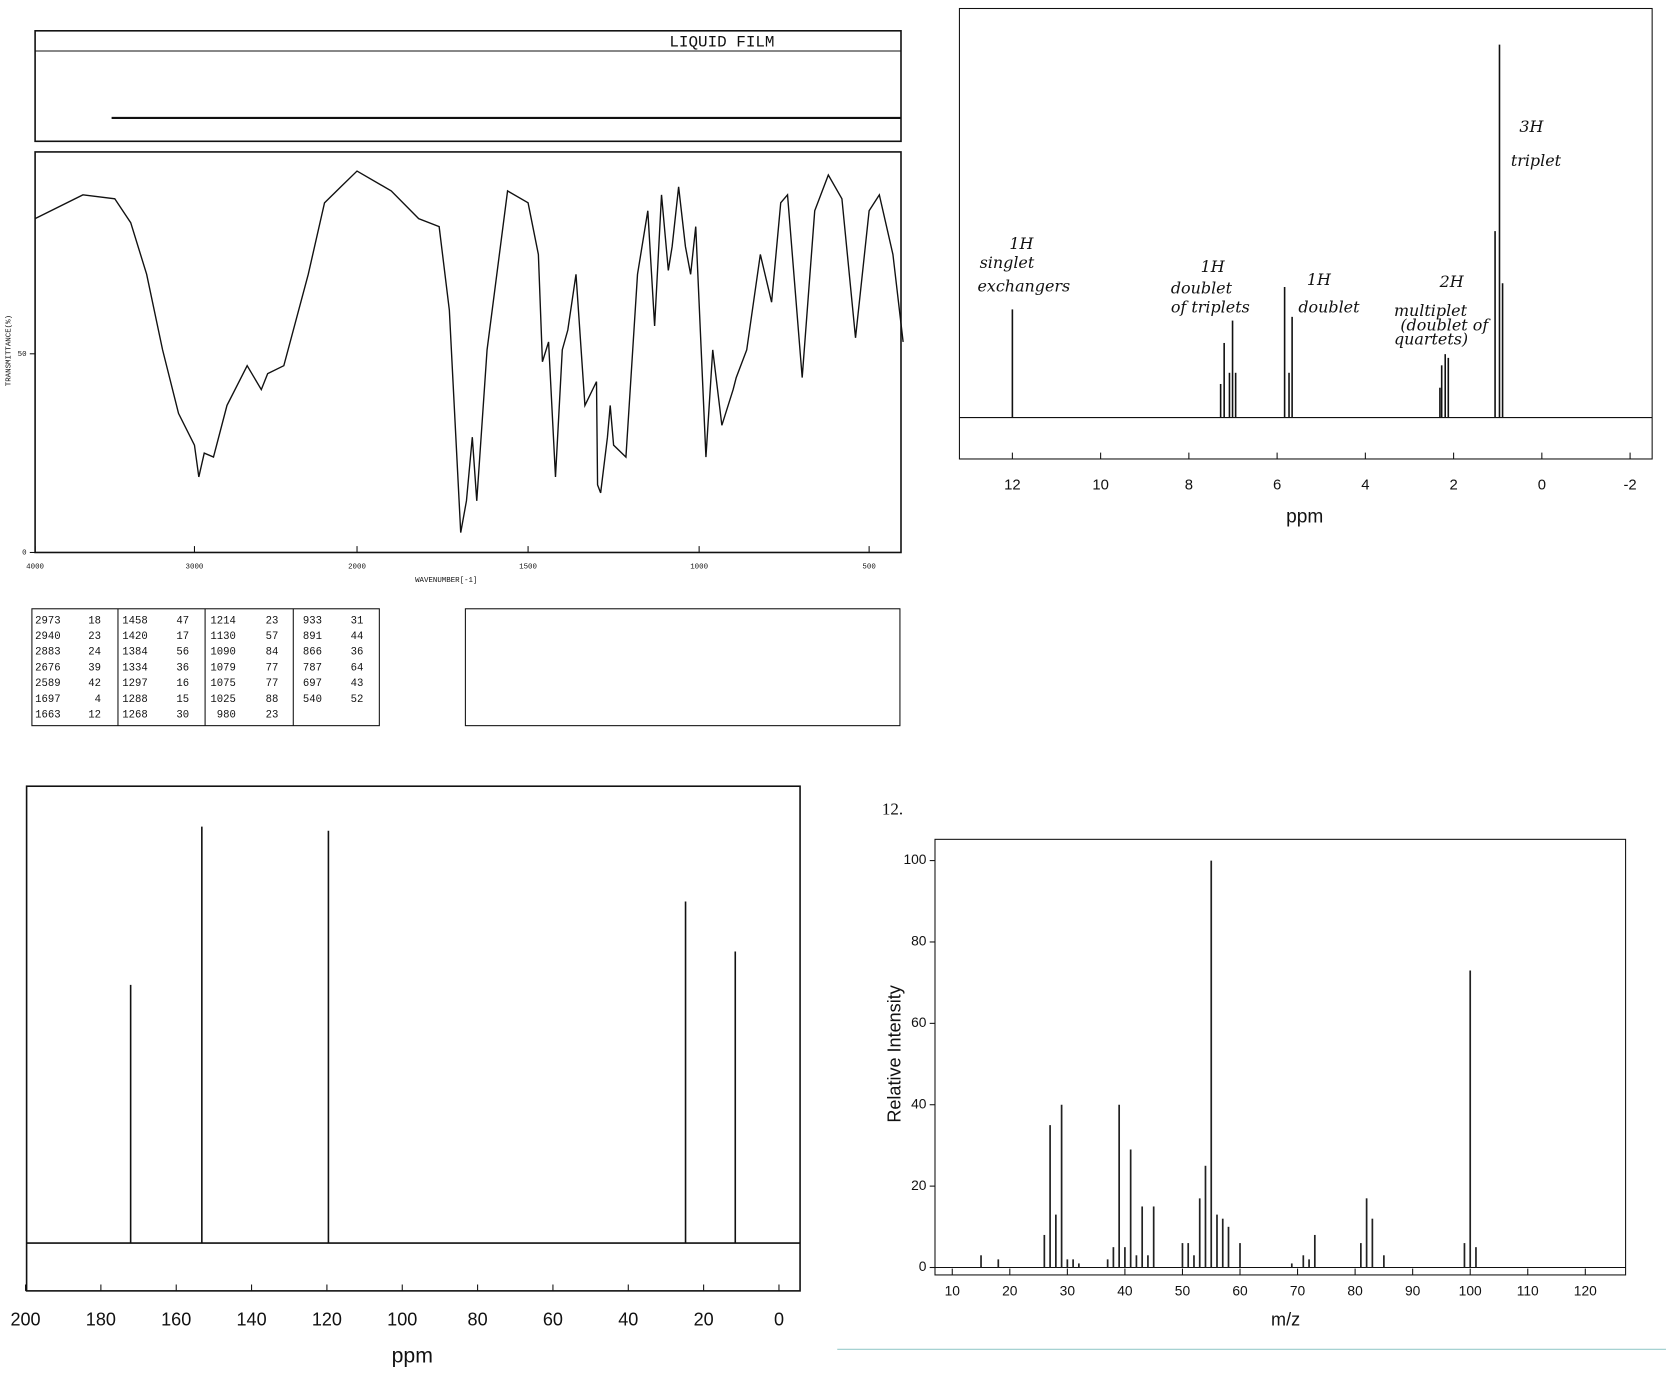 Image resolution: width=1666 pixels, height=1383 pixels. What do you see at coordinates (35, 567) in the screenshot?
I see `x-tick-label: 4000` at bounding box center [35, 567].